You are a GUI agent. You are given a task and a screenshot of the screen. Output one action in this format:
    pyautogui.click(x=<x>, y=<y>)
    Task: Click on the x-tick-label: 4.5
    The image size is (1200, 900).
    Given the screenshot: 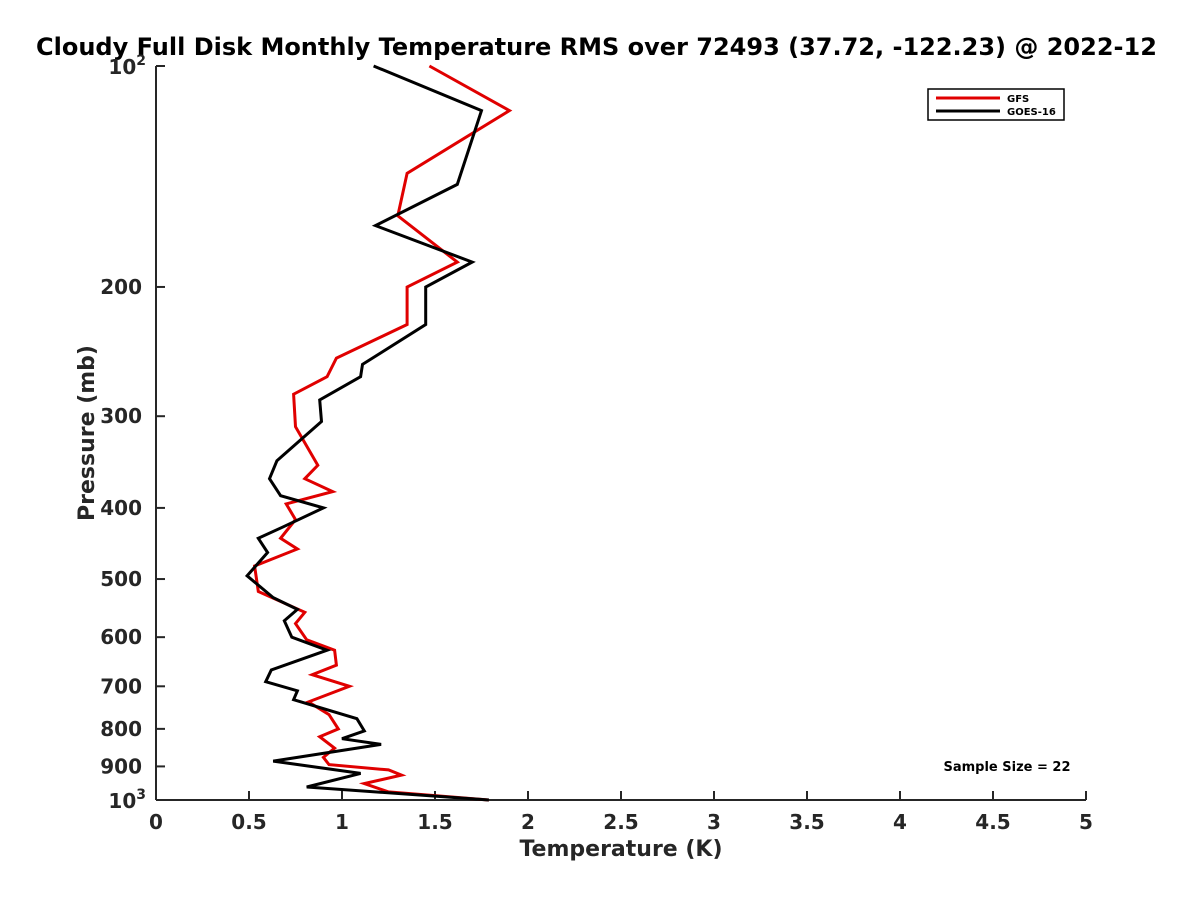 What is the action you would take?
    pyautogui.click(x=992, y=822)
    